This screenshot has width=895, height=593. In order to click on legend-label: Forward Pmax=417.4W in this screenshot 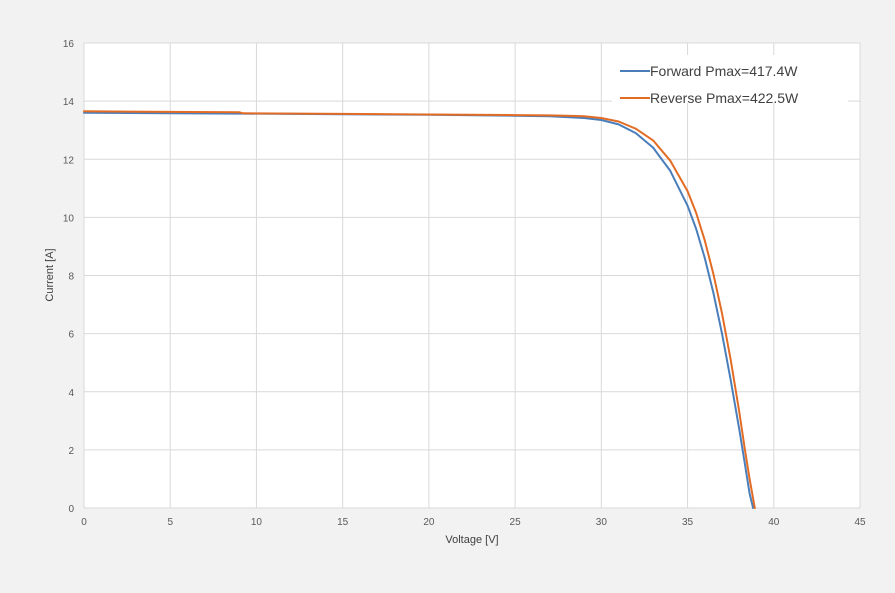, I will do `click(724, 71)`.